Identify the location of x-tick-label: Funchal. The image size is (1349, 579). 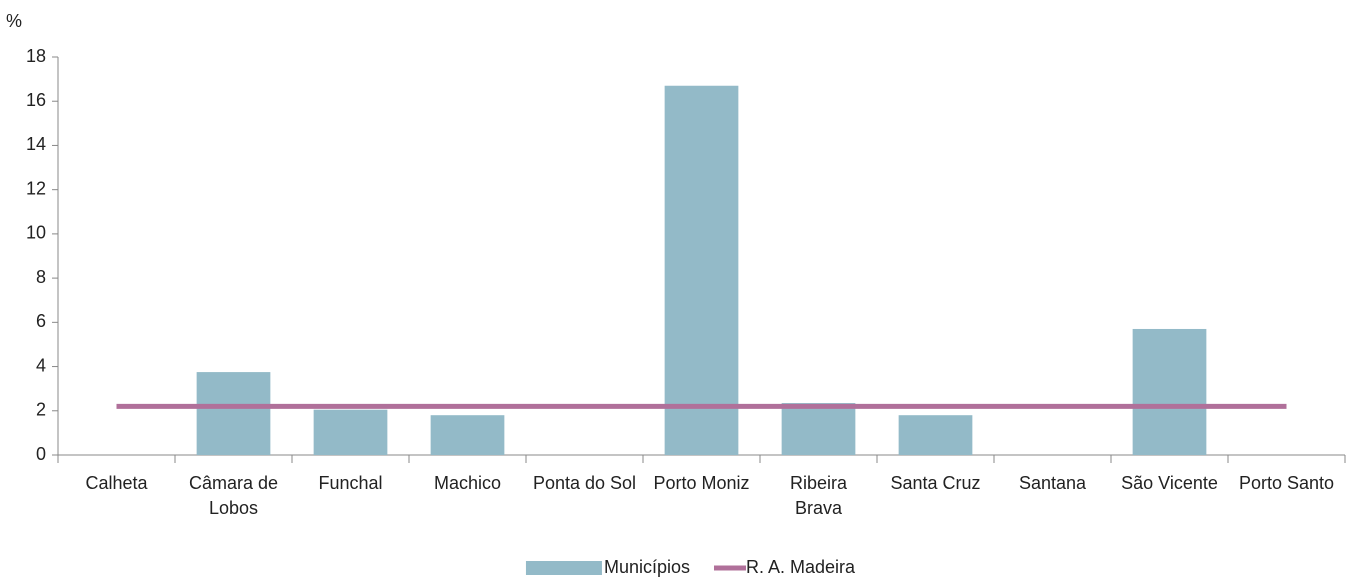
(350, 483).